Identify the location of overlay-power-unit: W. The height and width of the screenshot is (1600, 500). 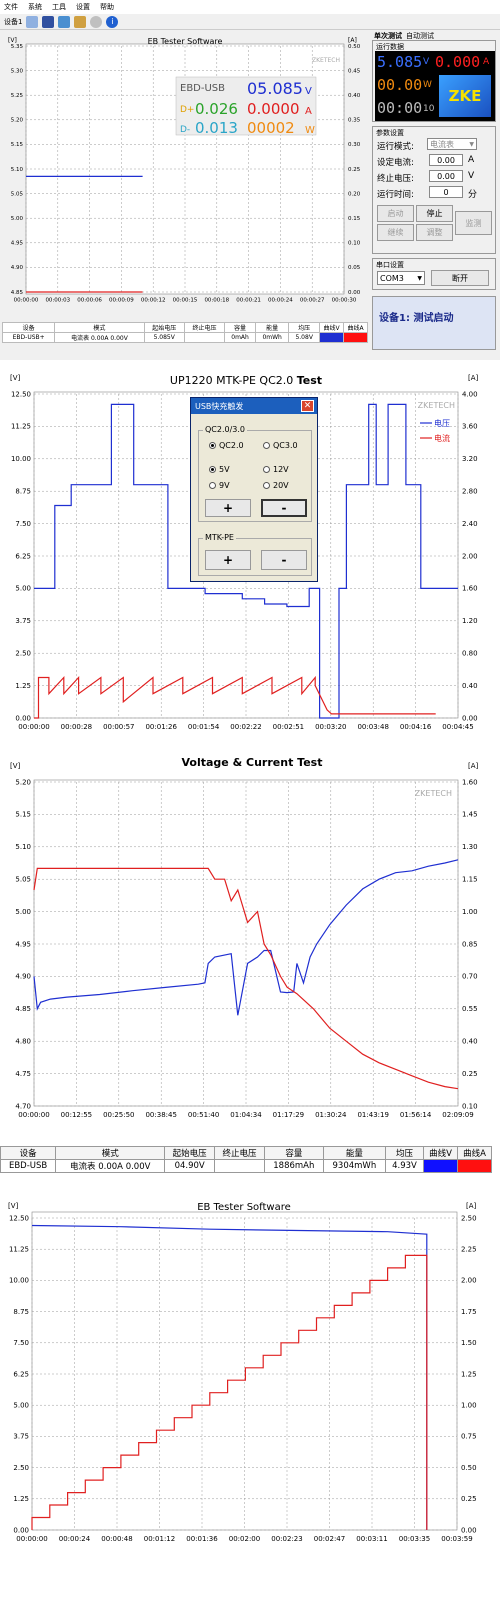
(310, 130).